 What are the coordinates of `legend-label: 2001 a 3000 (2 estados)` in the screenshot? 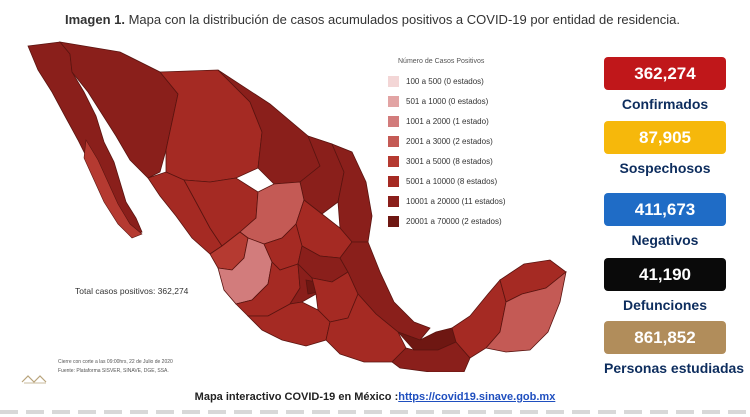 It's located at (449, 141).